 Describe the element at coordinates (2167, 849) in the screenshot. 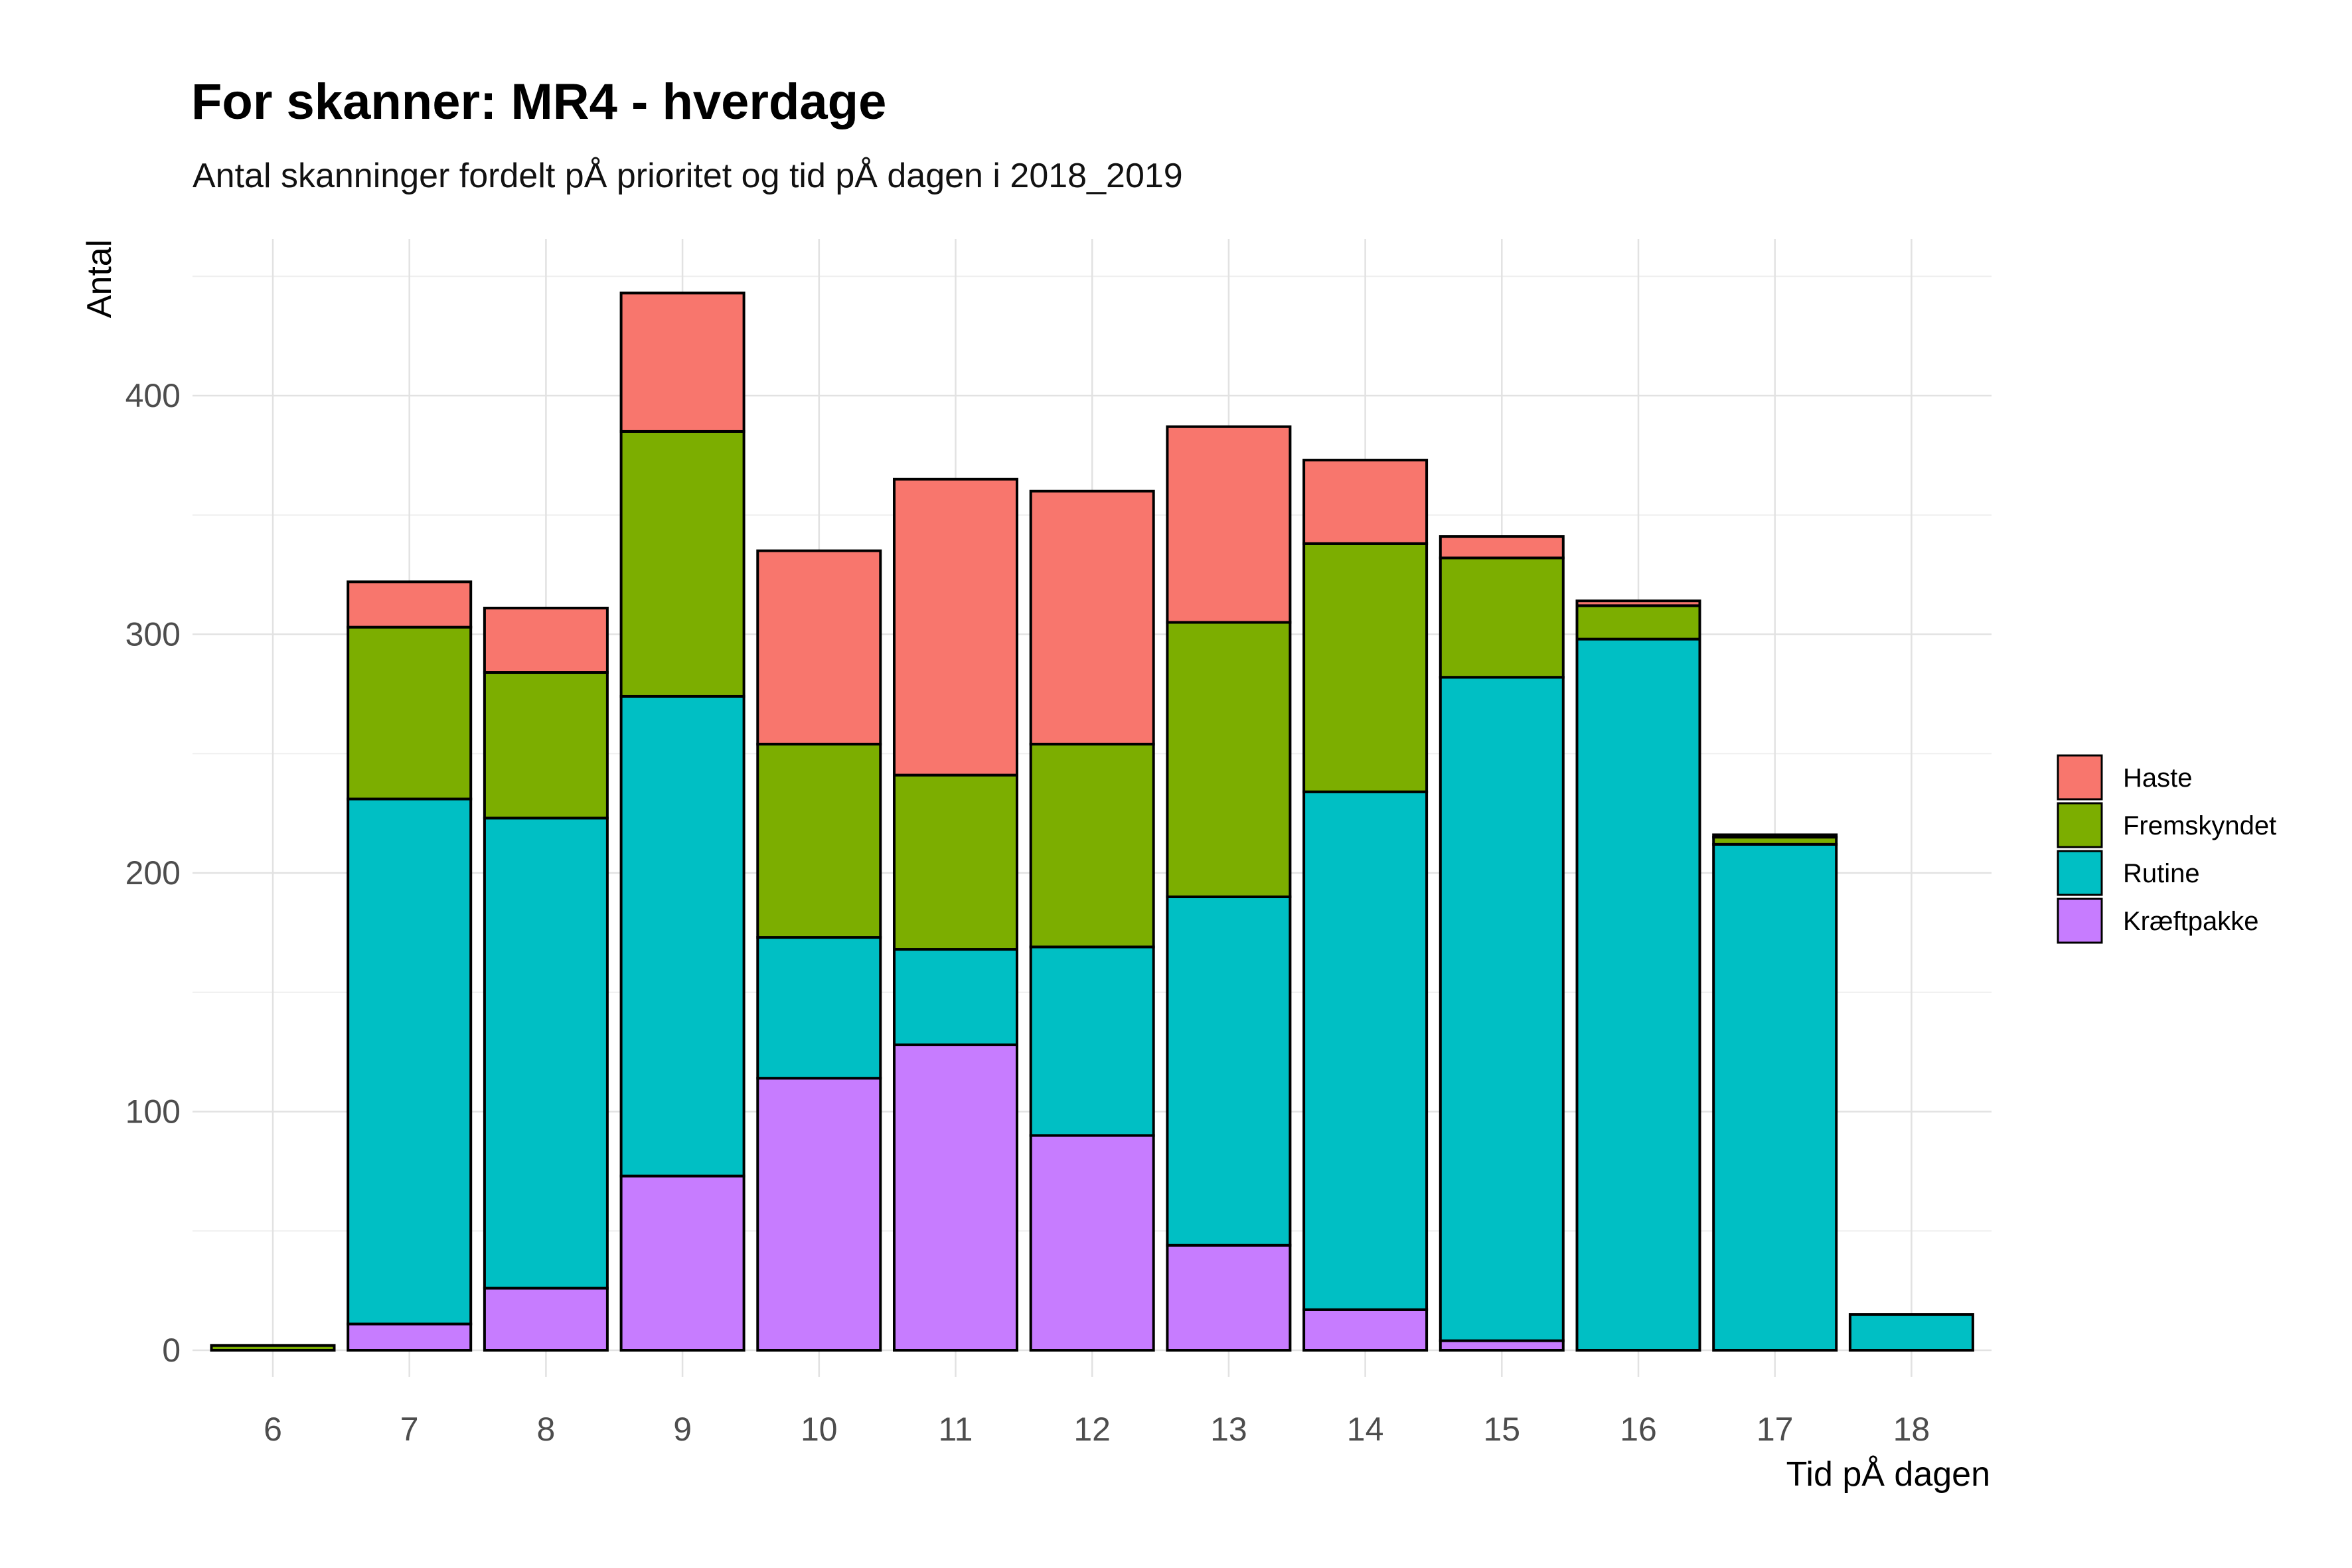

I see `legend: Haste Fremskyndet Rutine Kræftpakke` at that location.